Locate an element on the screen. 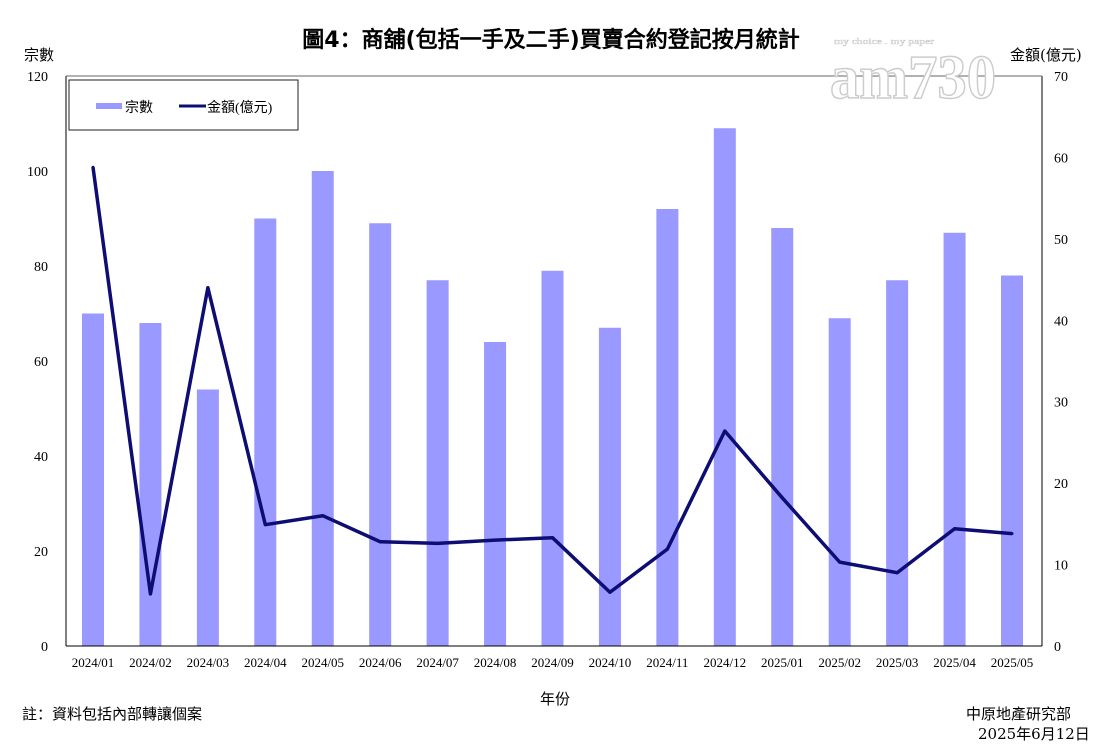 This screenshot has height=746, width=1102. bar-2024/12 is located at coordinates (724, 387).